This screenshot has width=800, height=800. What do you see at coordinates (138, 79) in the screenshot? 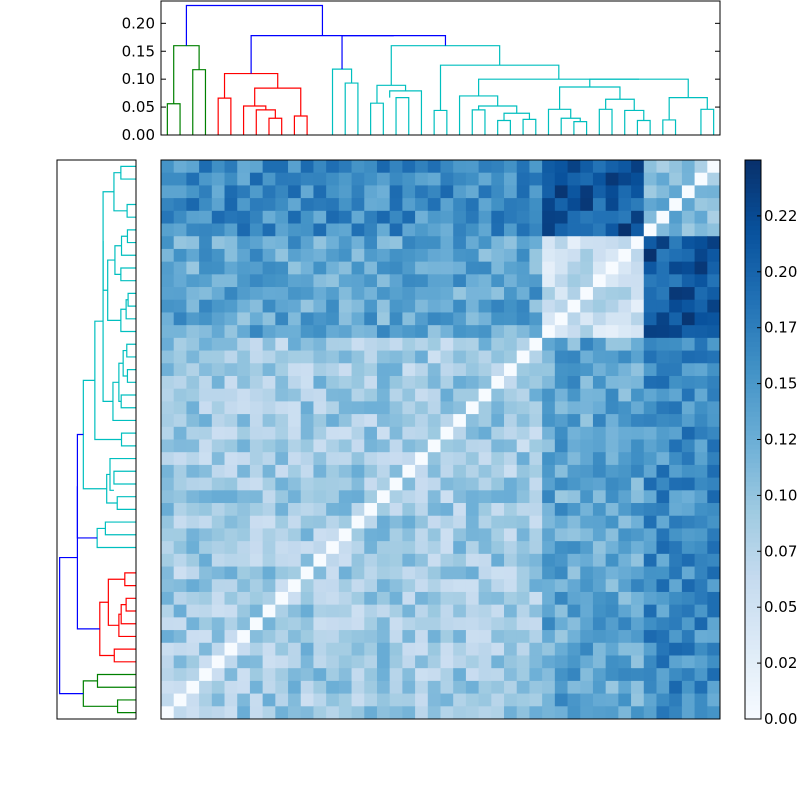
I see `top-dendrogram-ytick-label: 0.10` at bounding box center [138, 79].